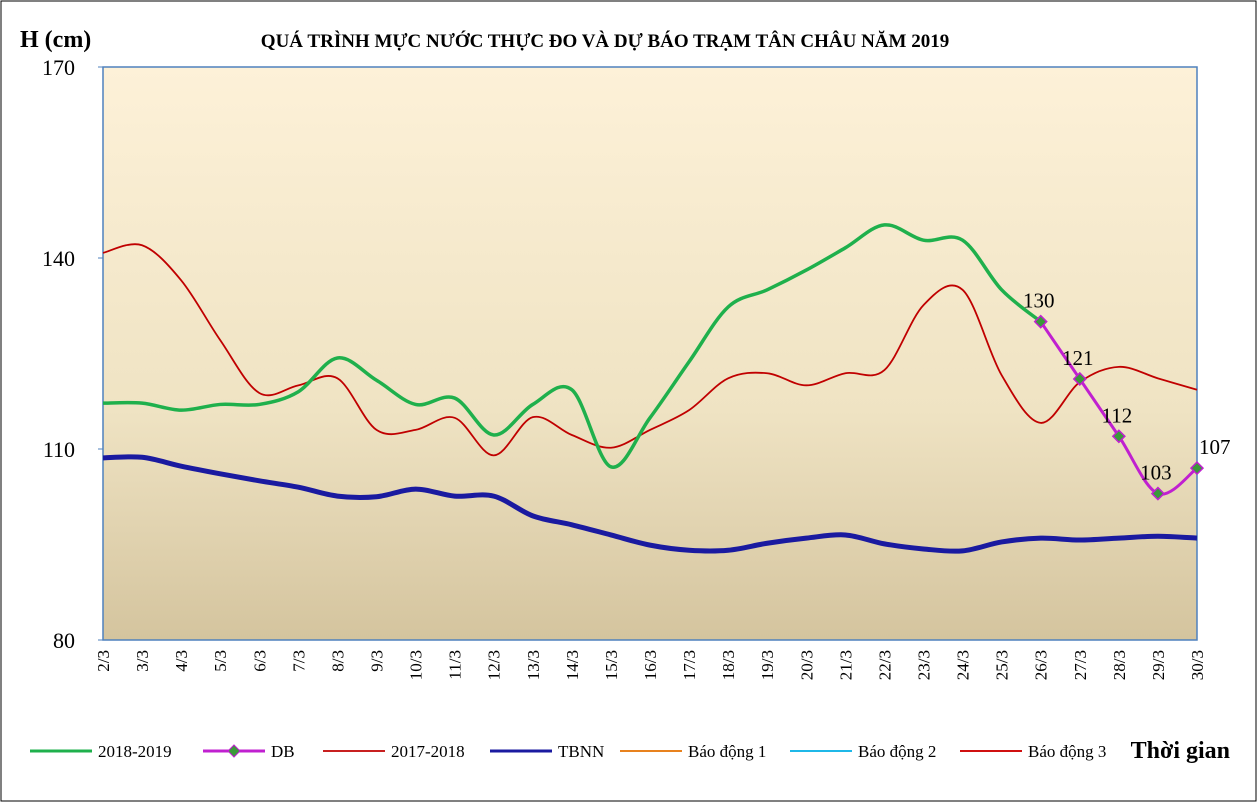  I want to click on x-tick-label: 25/3, so click(1002, 665).